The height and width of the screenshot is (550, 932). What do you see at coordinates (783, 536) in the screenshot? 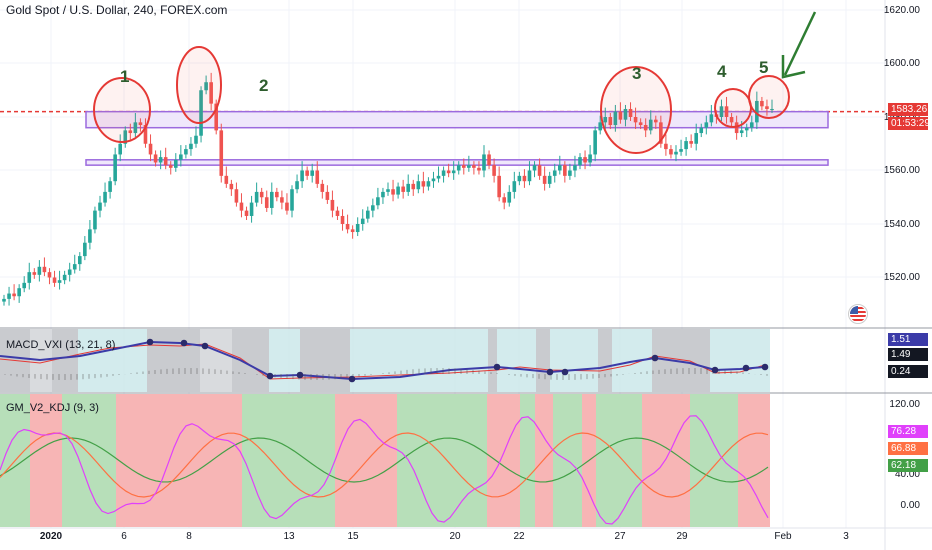
I see `time-tick: Feb` at bounding box center [783, 536].